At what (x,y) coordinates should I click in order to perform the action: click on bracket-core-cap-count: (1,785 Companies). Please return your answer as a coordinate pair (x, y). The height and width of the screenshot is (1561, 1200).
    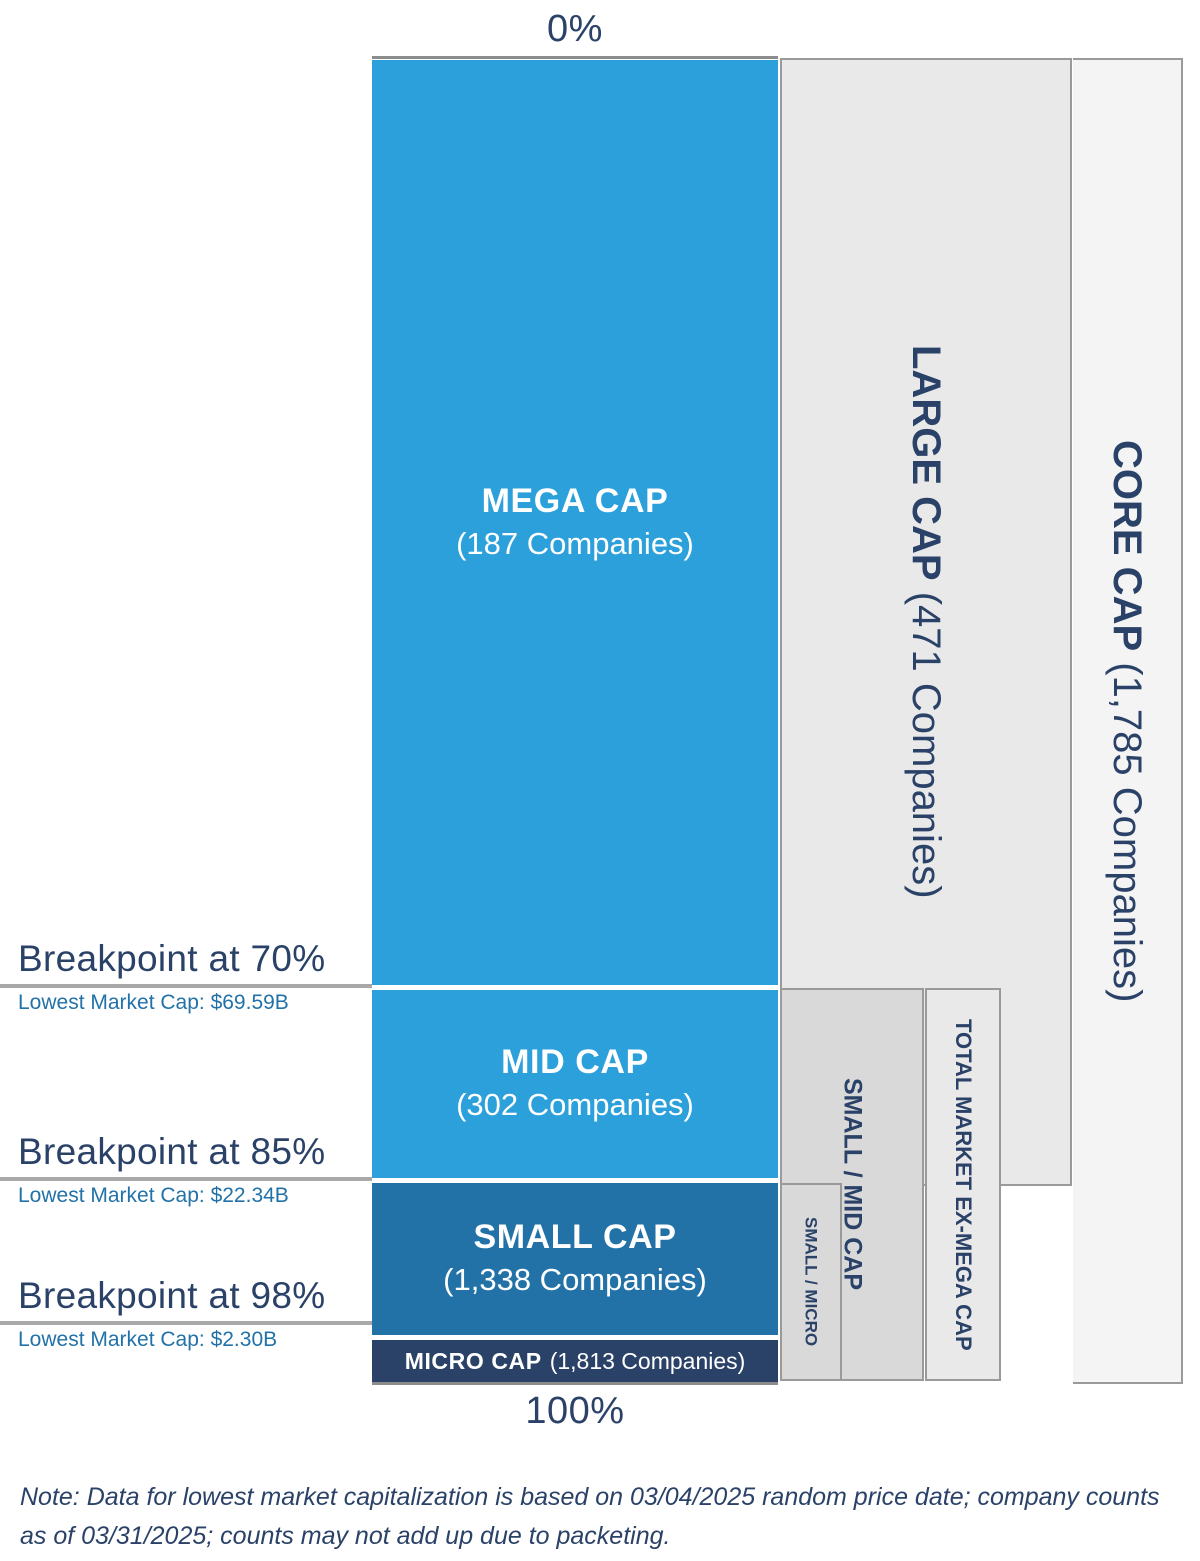
    Looking at the image, I should click on (1127, 826).